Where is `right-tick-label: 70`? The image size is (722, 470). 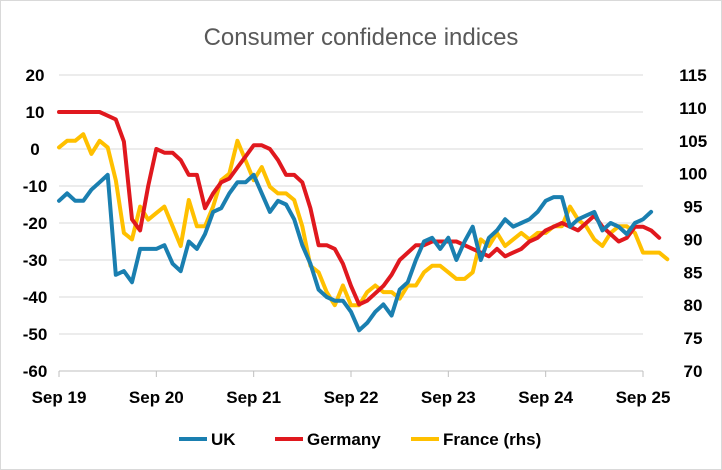 right-tick-label: 70 is located at coordinates (693, 371).